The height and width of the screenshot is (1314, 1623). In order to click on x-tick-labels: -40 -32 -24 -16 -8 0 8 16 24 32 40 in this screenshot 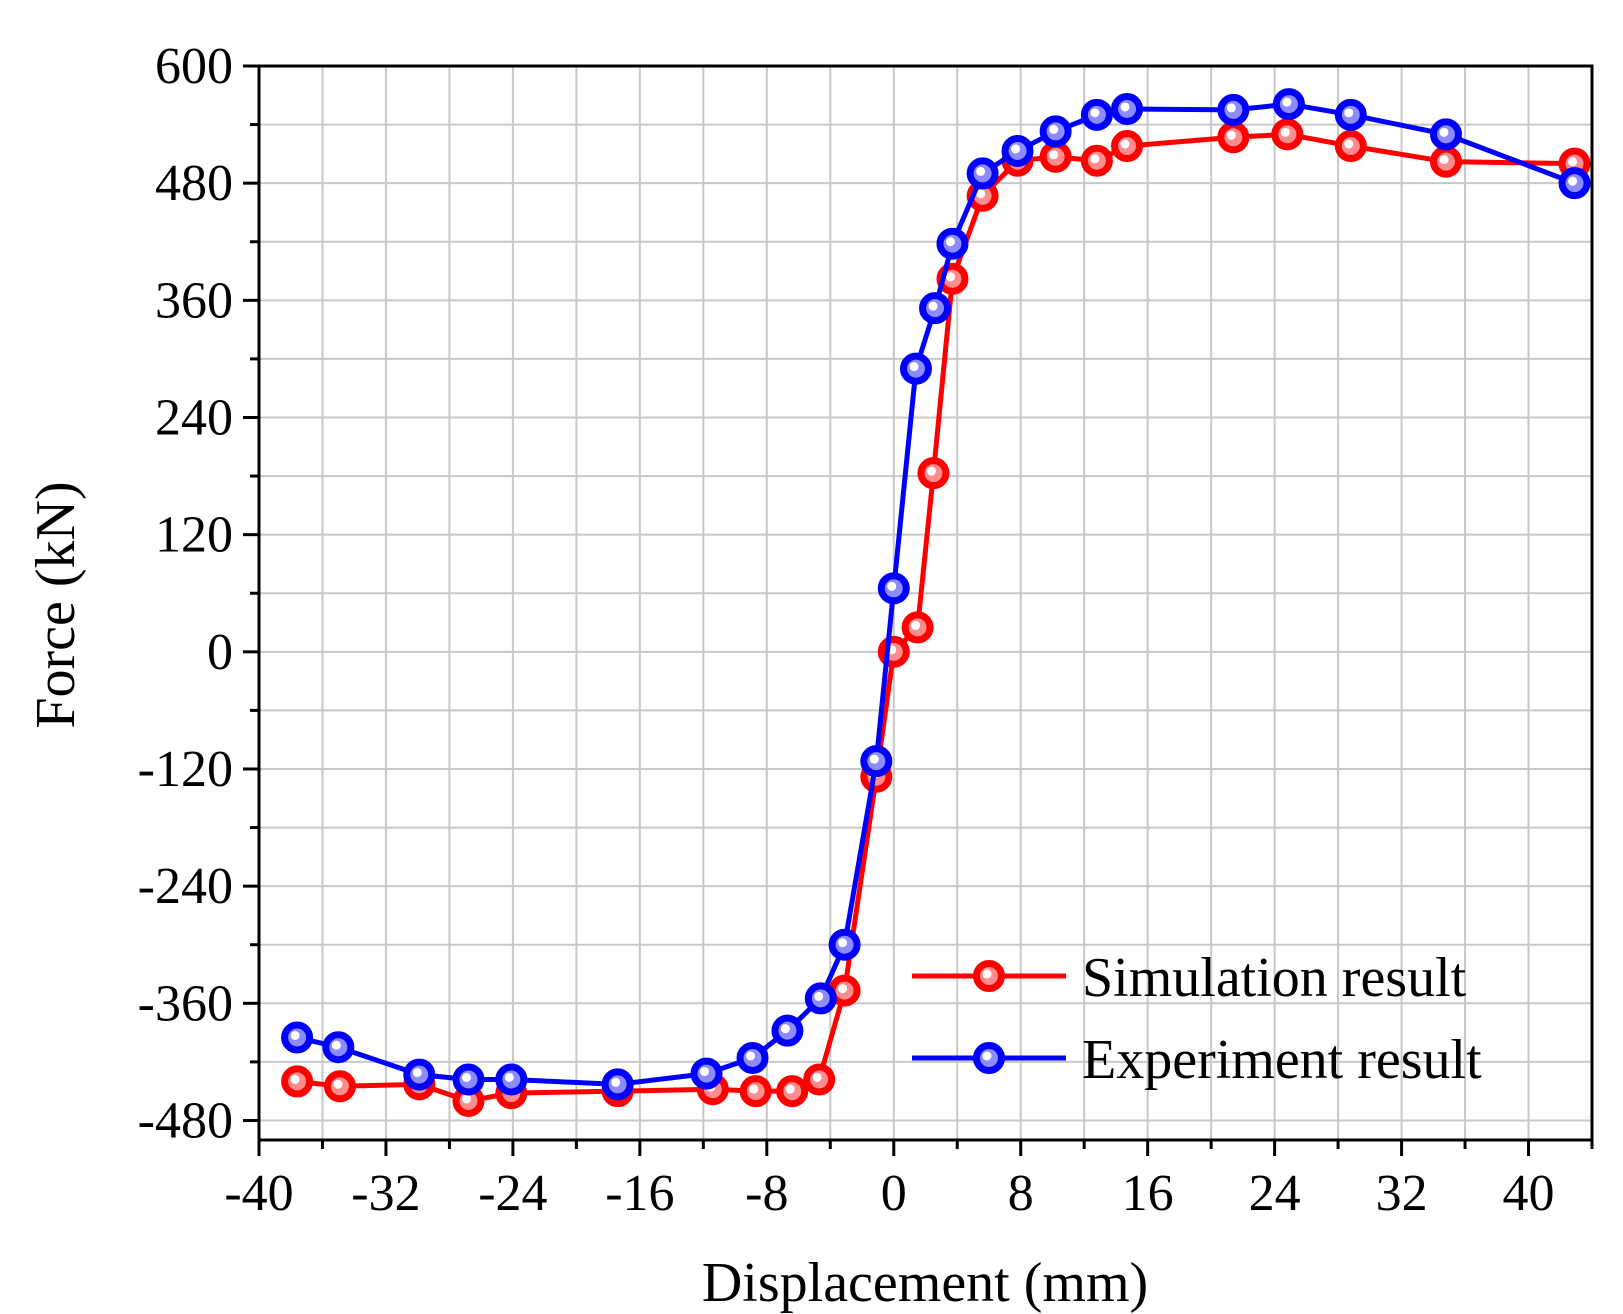, I will do `click(889, 1193)`.